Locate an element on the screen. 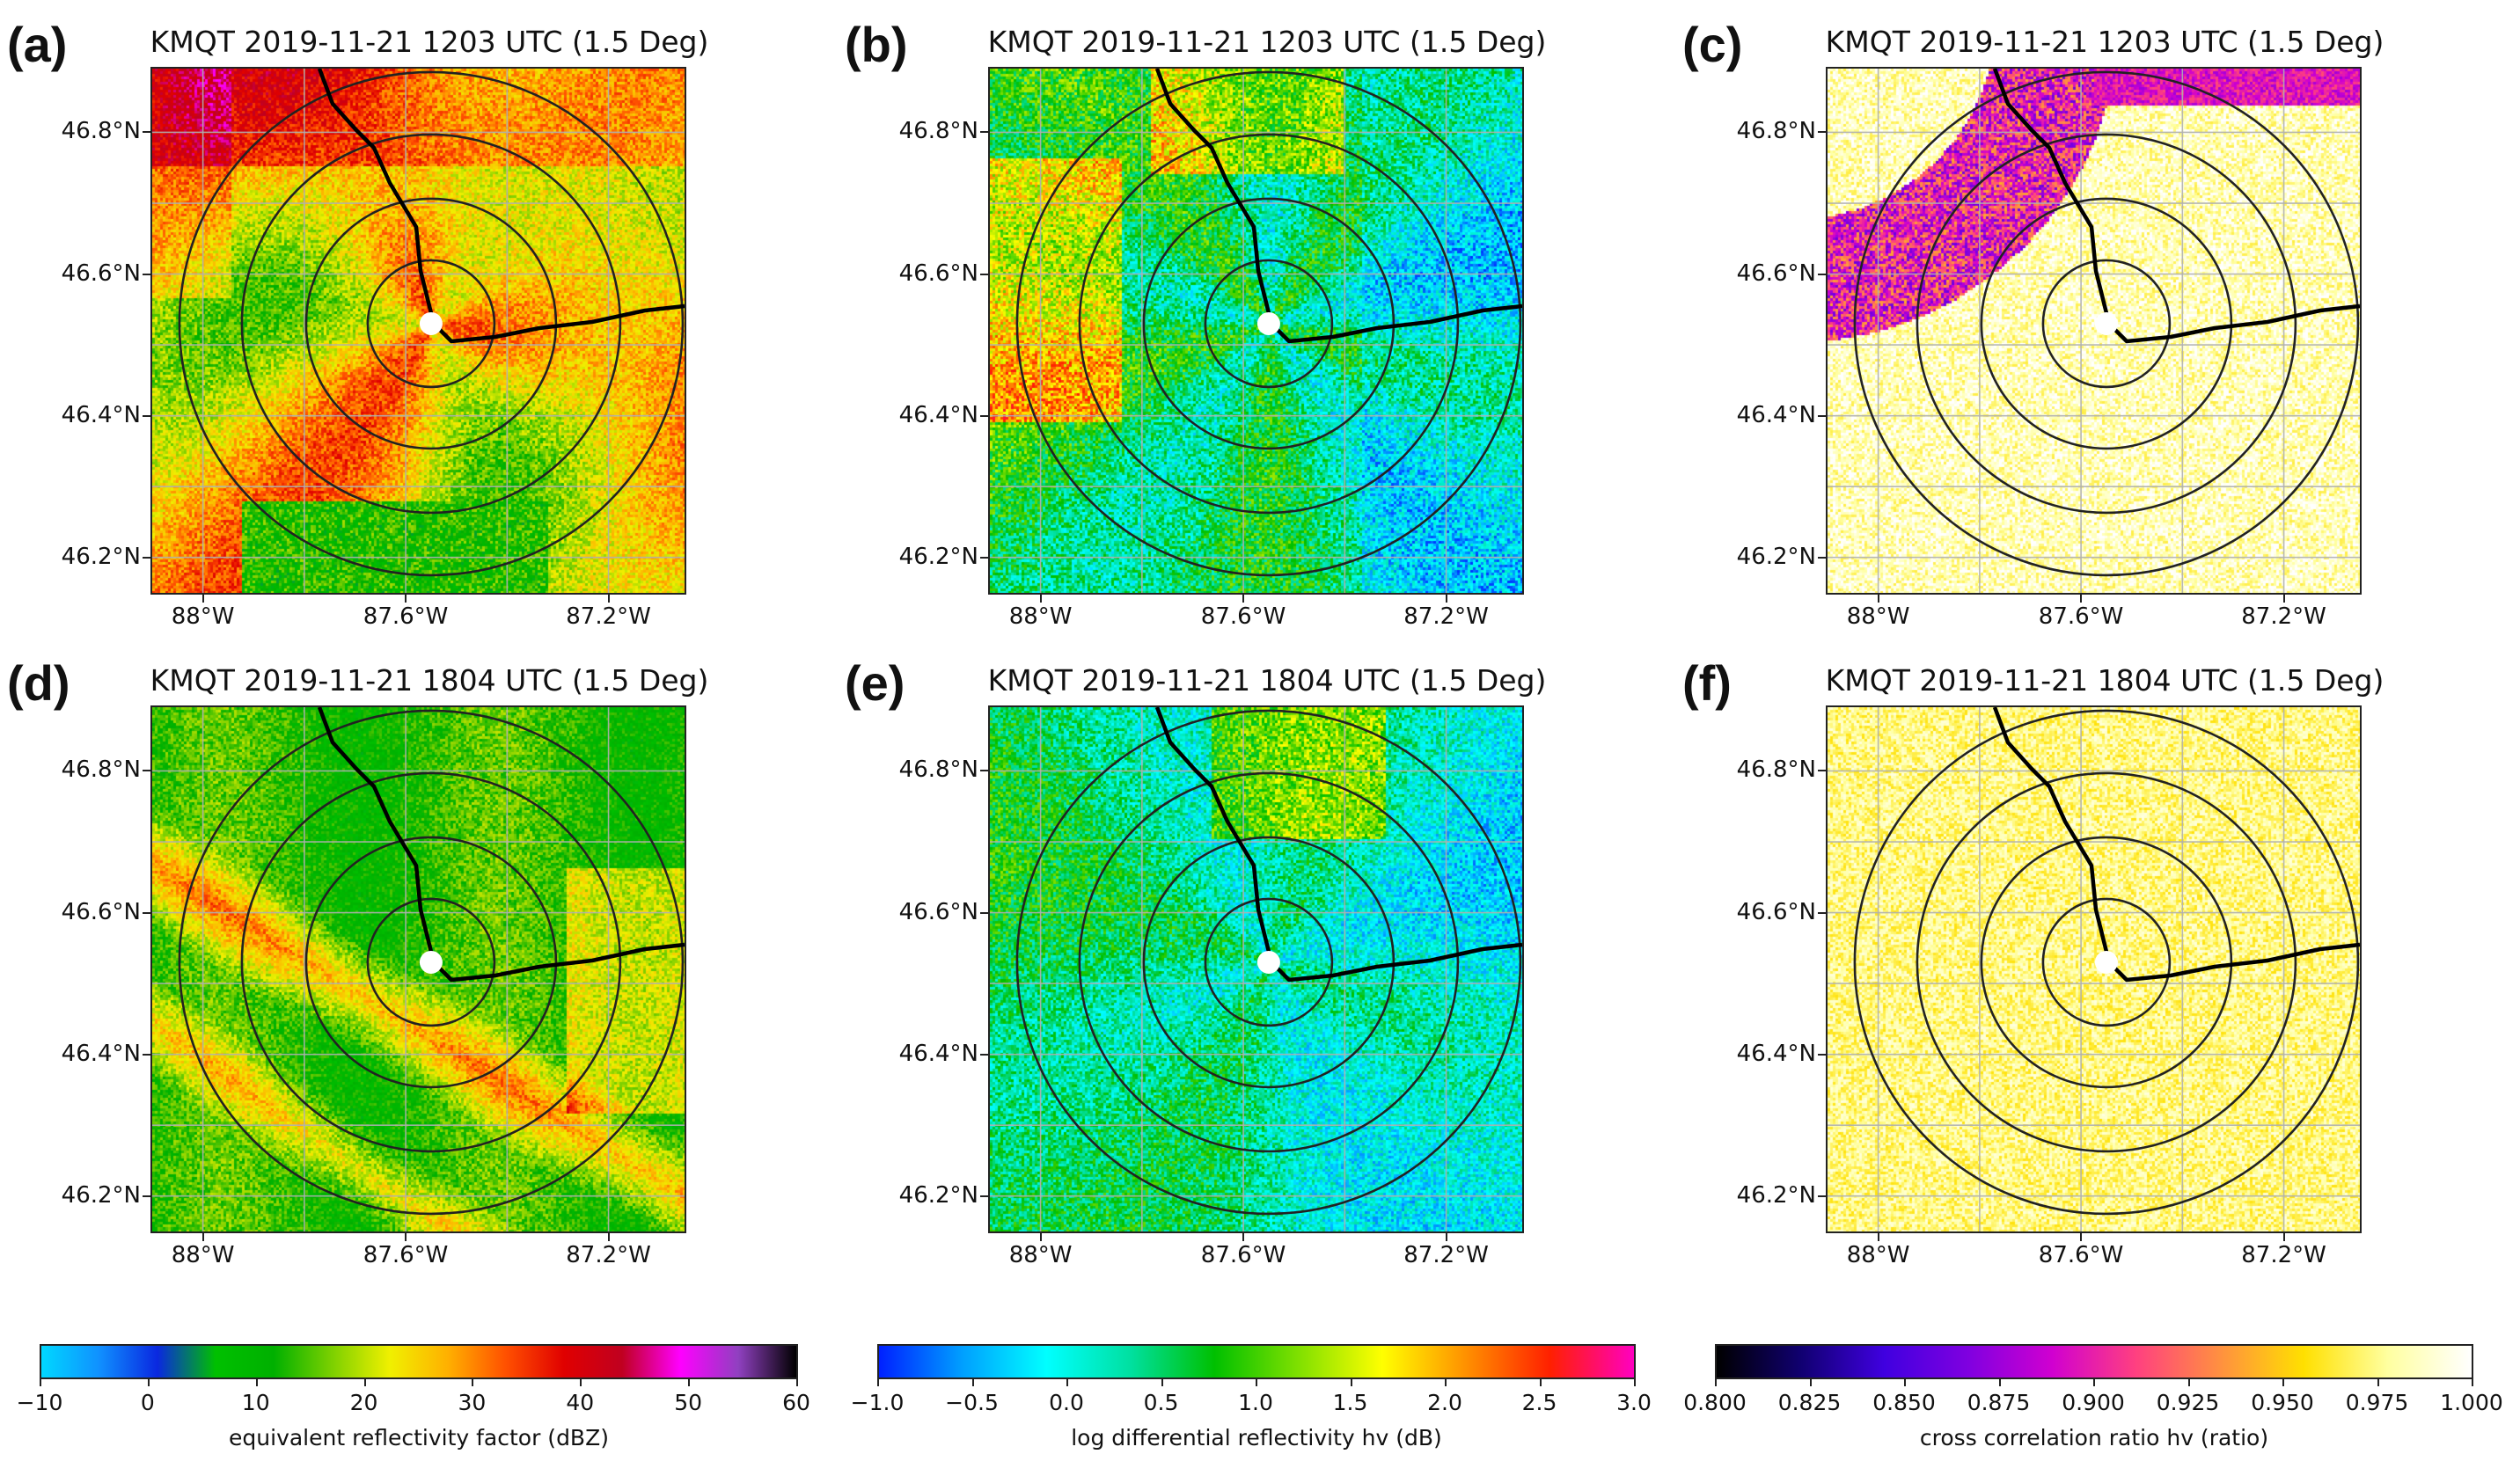  colorbar-tick-label: −10 is located at coordinates (39, 1402).